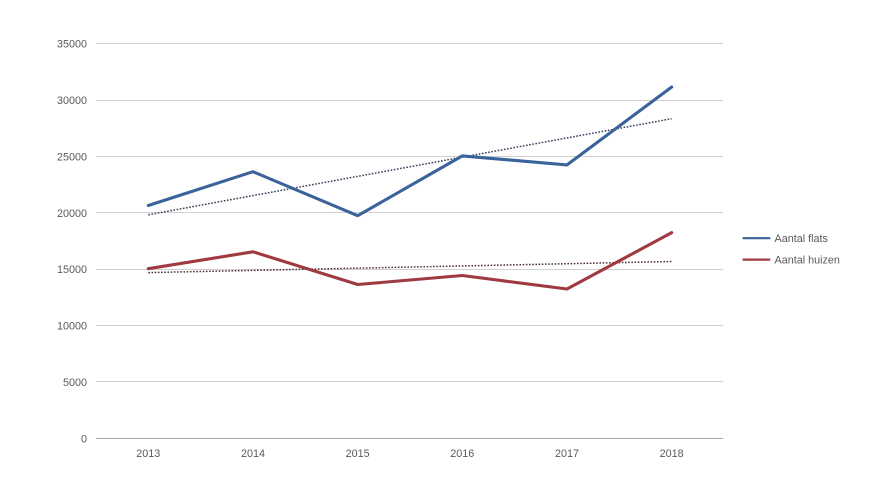 This screenshot has height=498, width=891. What do you see at coordinates (72, 214) in the screenshot?
I see `svg-text: 20000` at bounding box center [72, 214].